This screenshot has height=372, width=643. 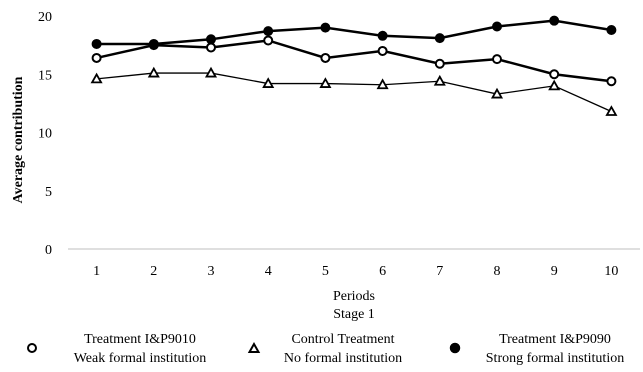 I want to click on x-tick-label: 1, so click(x=96, y=271).